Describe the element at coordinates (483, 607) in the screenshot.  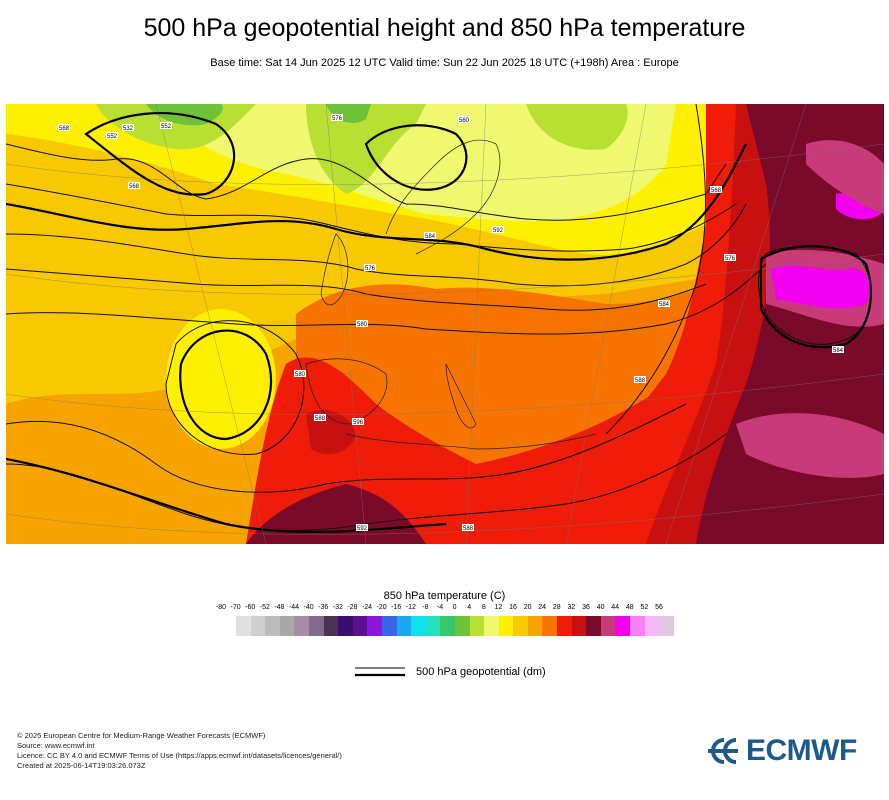
I see `legend-tick-label: 8` at that location.